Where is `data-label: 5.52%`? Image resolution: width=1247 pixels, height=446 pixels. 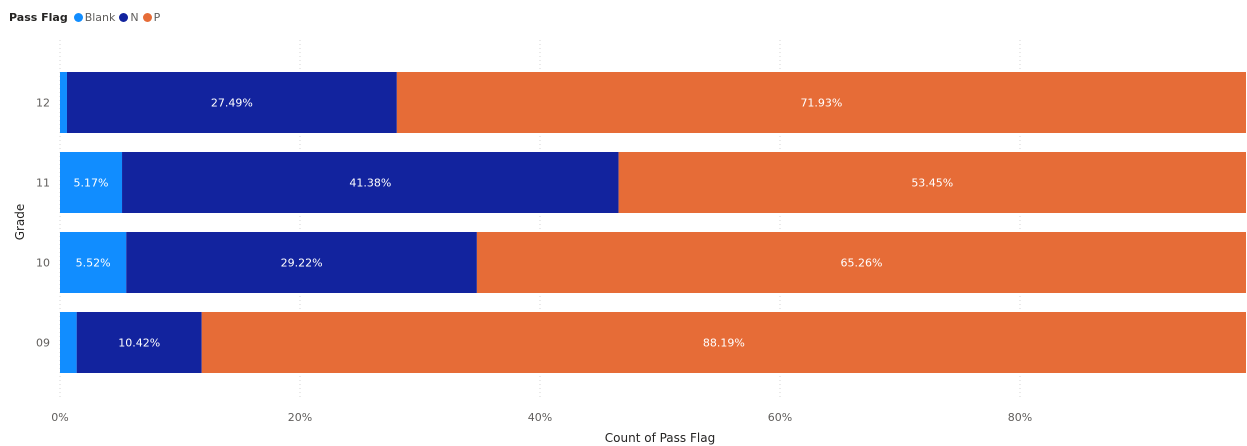
data-label: 5.52% is located at coordinates (93, 263).